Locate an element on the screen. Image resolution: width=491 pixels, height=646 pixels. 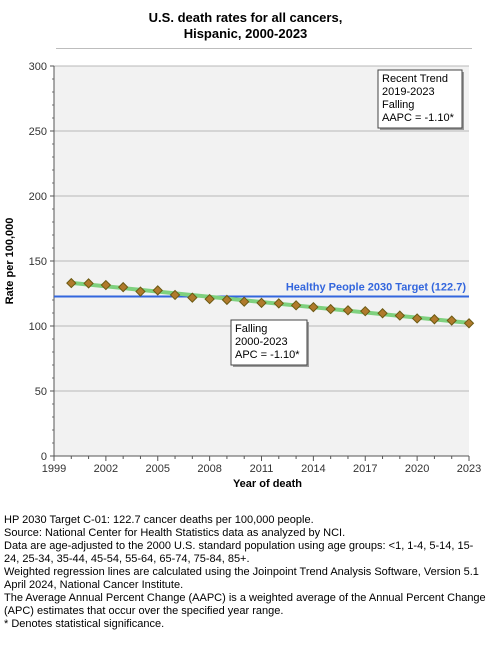
y-tick-label: 200 is located at coordinates (38, 197).